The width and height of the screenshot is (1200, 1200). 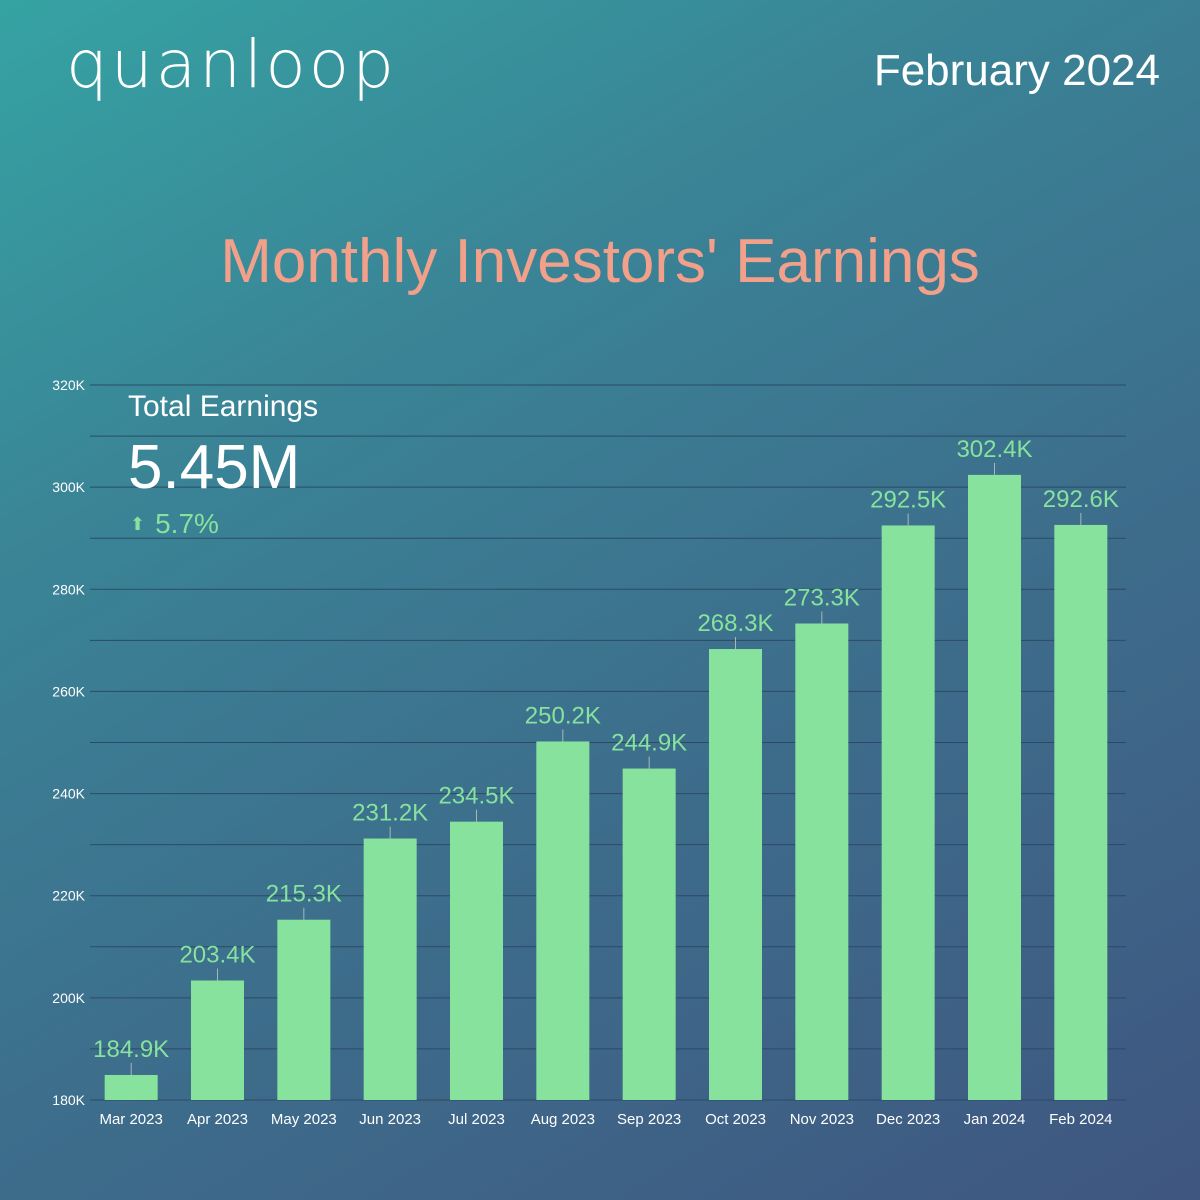 What do you see at coordinates (649, 743) in the screenshot?
I see `data-label: 244.9K` at bounding box center [649, 743].